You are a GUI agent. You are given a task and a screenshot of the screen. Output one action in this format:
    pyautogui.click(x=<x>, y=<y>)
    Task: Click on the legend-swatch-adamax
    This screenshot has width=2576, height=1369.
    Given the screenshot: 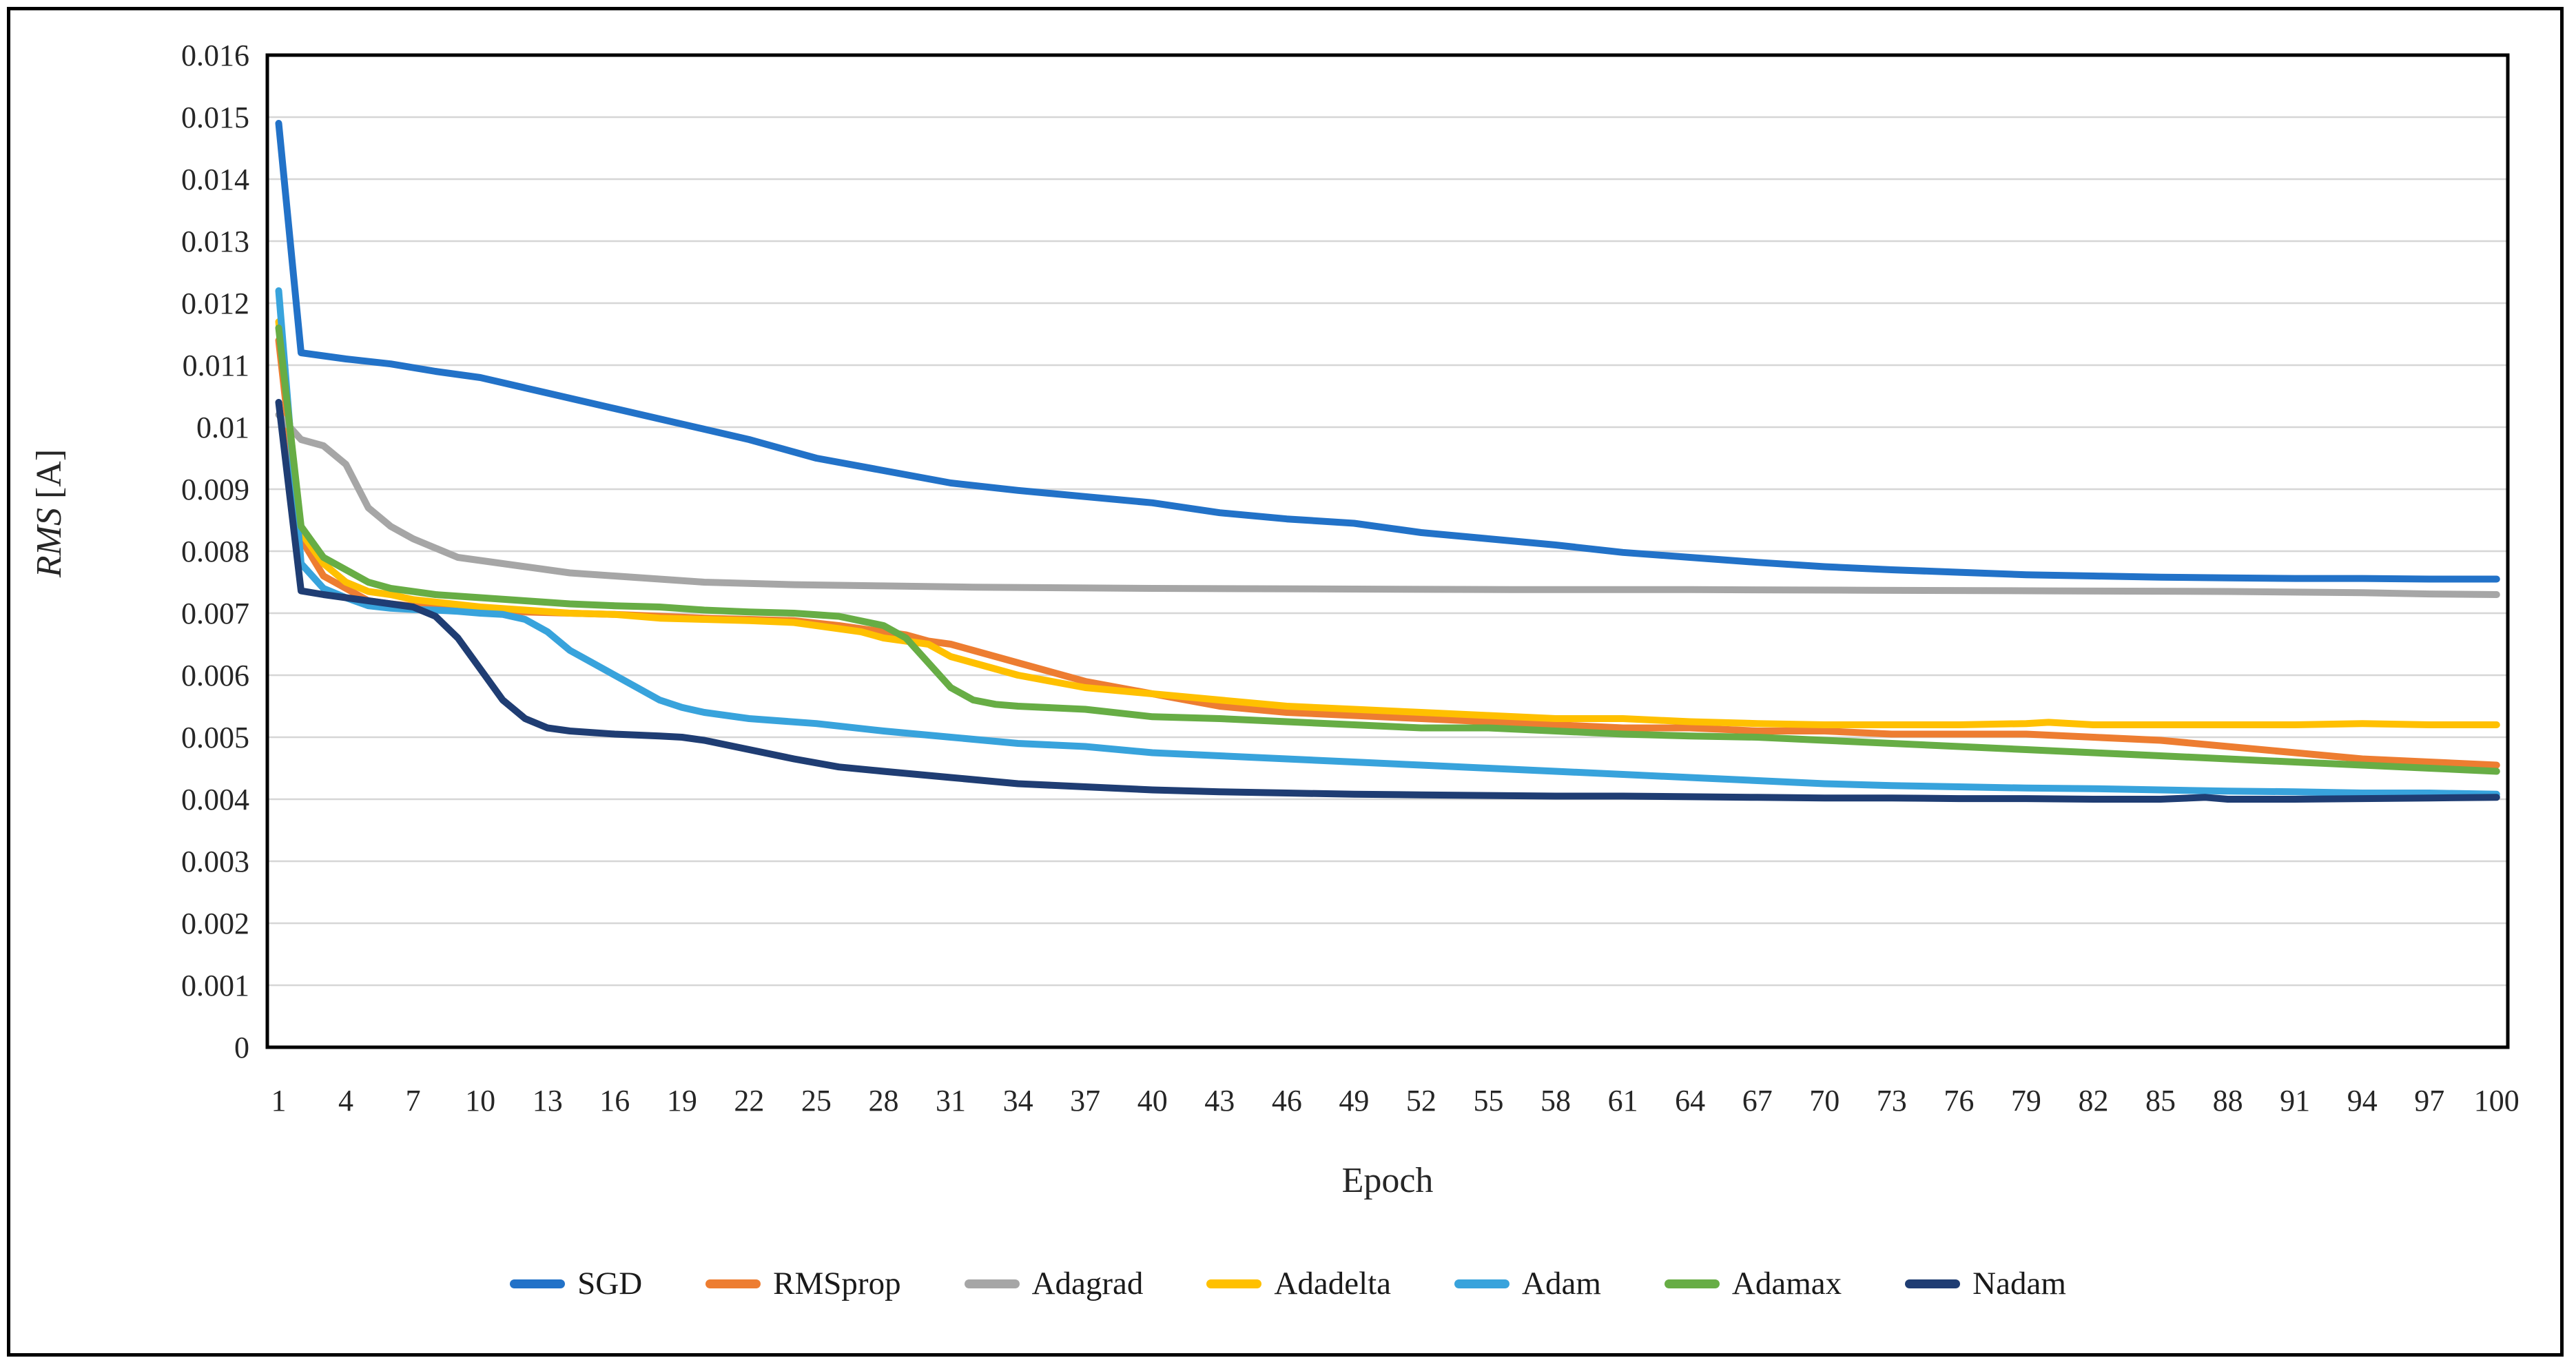 What is the action you would take?
    pyautogui.click(x=1692, y=1284)
    